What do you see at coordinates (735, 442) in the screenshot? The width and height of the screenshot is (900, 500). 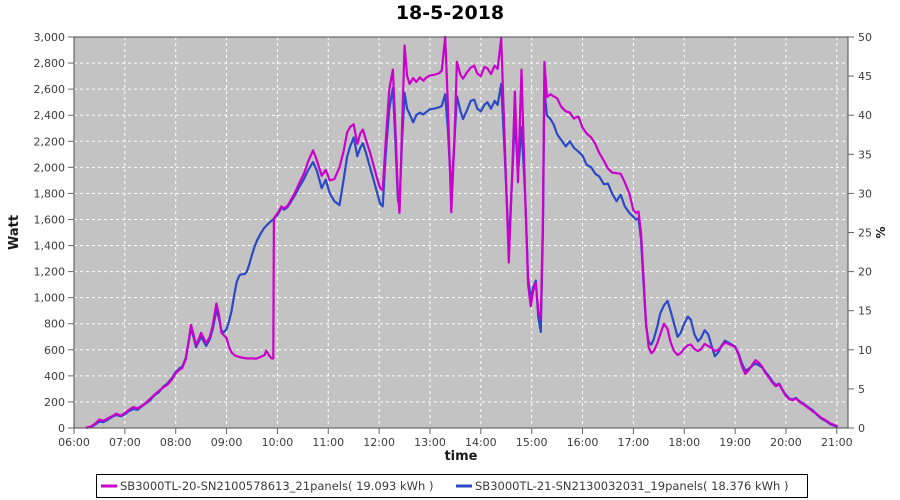 I see `x-tick-label: 19:00` at bounding box center [735, 442].